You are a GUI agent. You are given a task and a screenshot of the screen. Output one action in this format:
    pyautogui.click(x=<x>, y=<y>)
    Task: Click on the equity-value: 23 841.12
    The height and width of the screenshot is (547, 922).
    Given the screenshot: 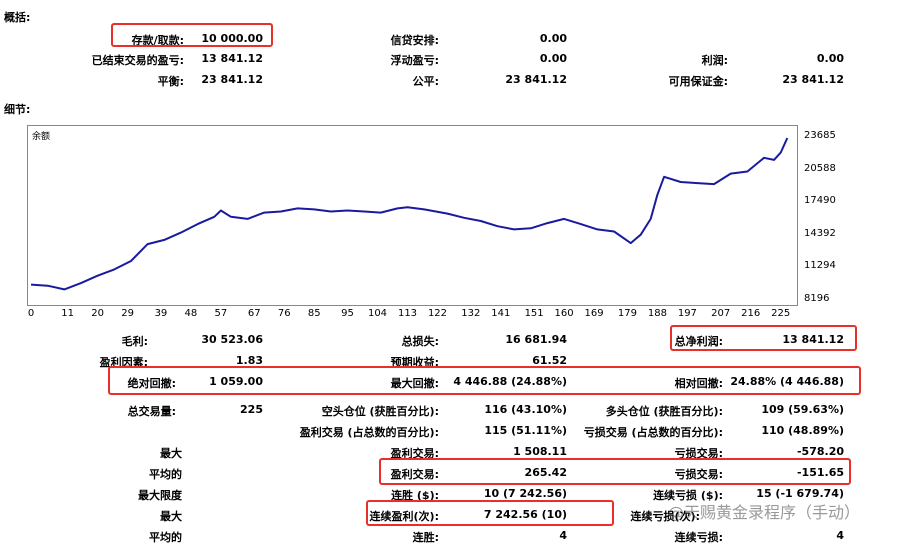 What is the action you would take?
    pyautogui.click(x=536, y=79)
    